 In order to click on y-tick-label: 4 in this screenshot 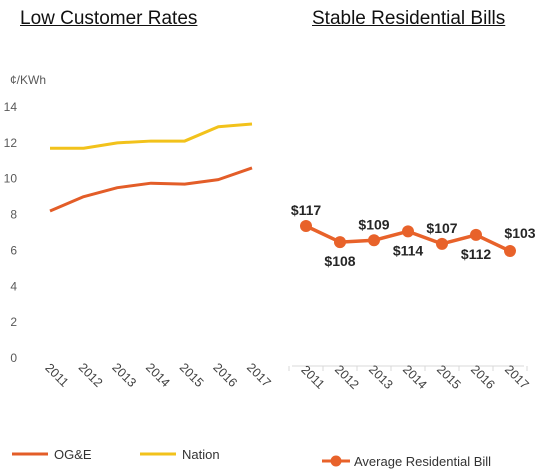, I will do `click(13, 286)`.